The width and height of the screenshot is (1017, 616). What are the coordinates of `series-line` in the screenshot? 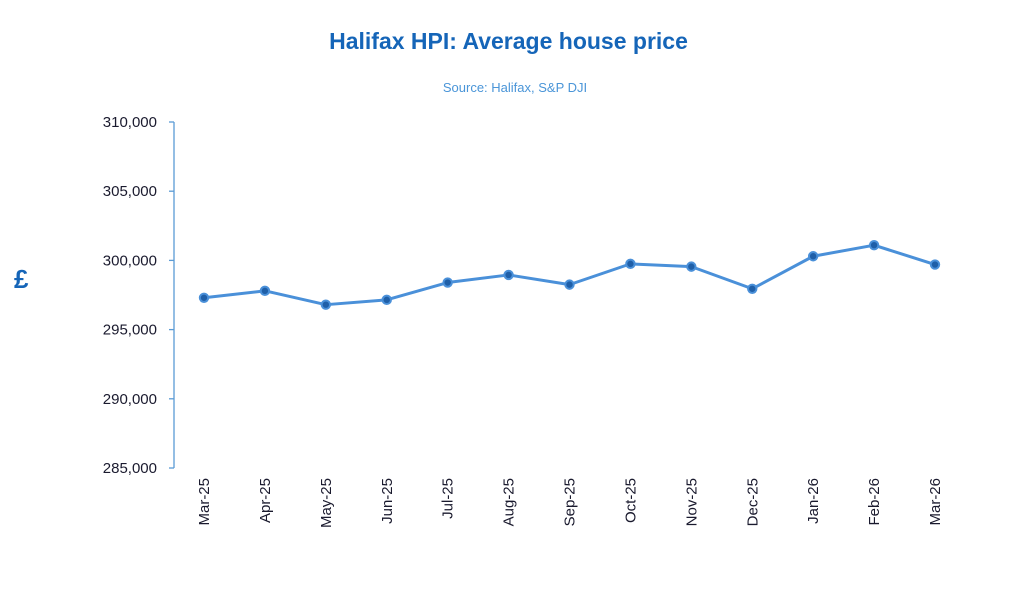 It's located at (569, 275).